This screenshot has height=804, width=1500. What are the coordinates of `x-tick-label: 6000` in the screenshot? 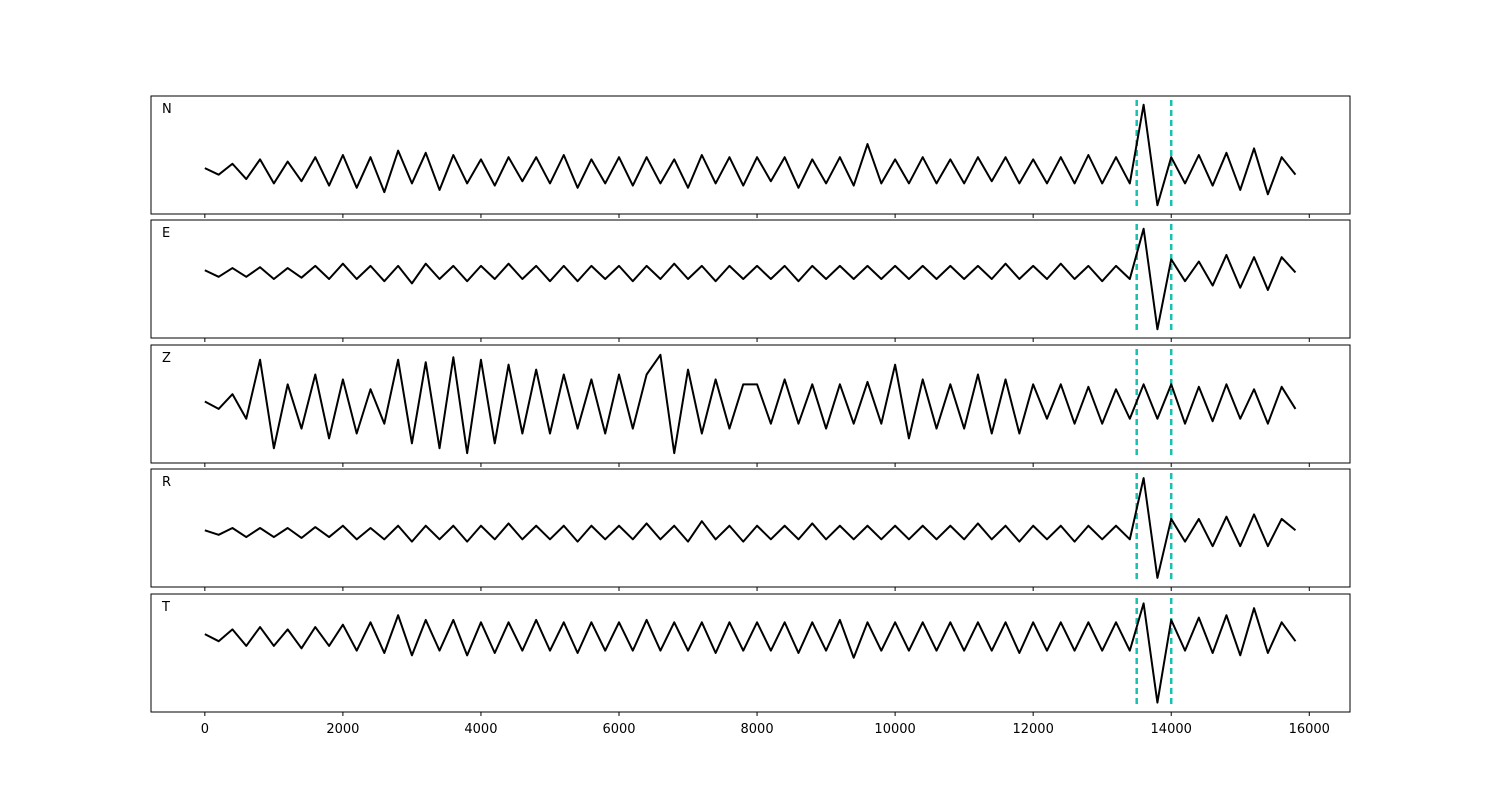 It's located at (618, 729).